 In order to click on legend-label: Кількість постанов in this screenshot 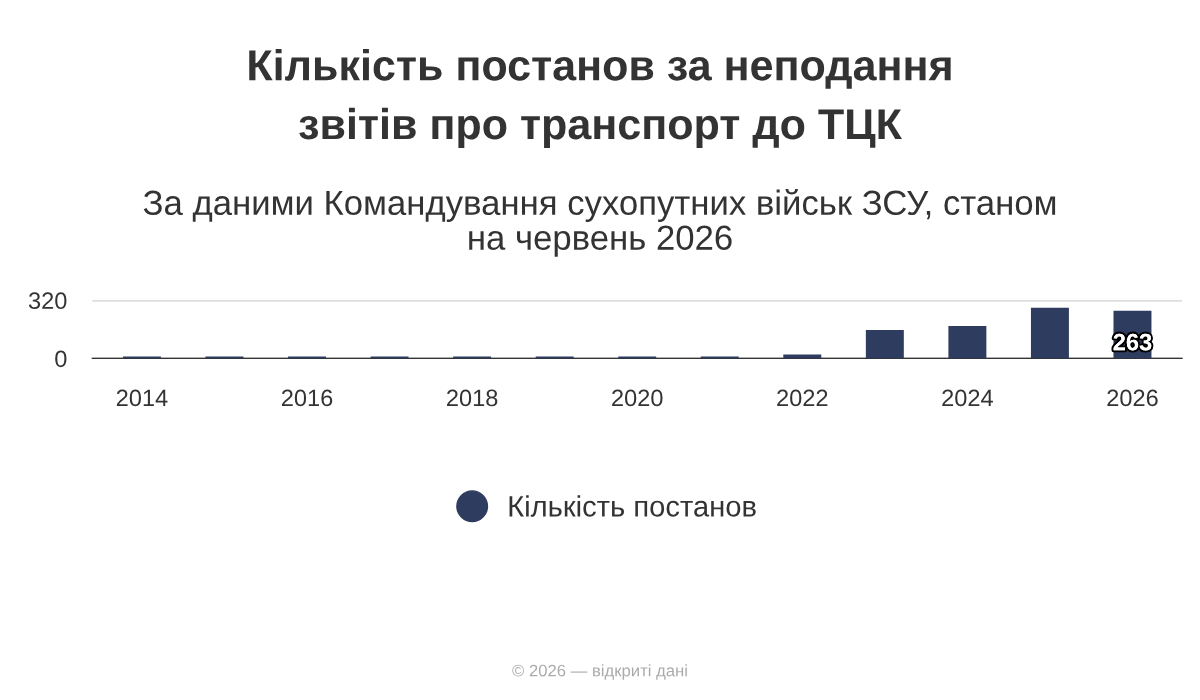, I will do `click(632, 506)`.